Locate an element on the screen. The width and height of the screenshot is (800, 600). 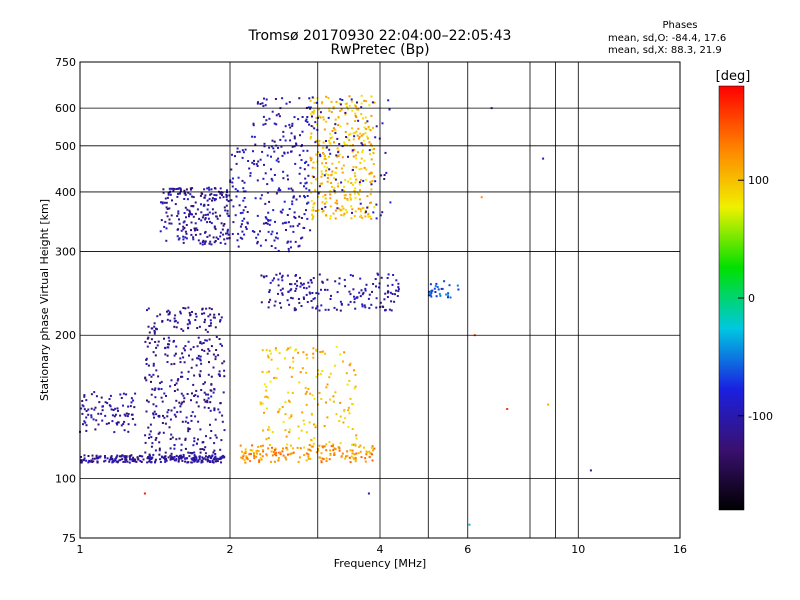
x-tick-label: 1 is located at coordinates (80, 549).